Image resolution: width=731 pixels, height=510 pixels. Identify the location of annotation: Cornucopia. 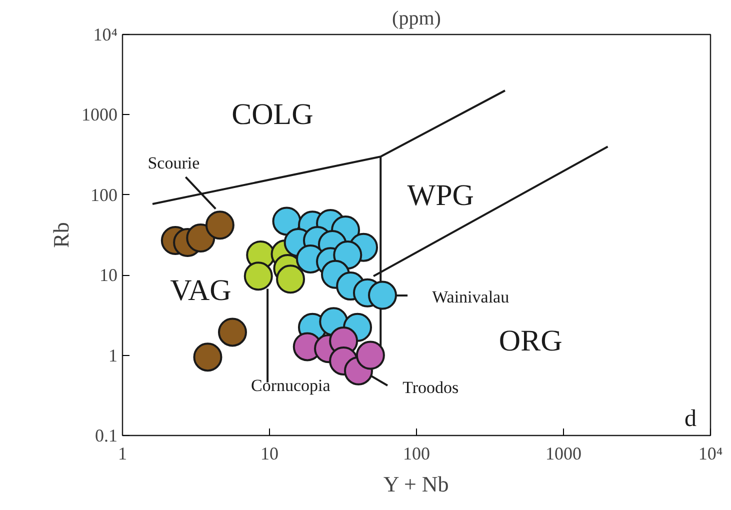
(291, 385).